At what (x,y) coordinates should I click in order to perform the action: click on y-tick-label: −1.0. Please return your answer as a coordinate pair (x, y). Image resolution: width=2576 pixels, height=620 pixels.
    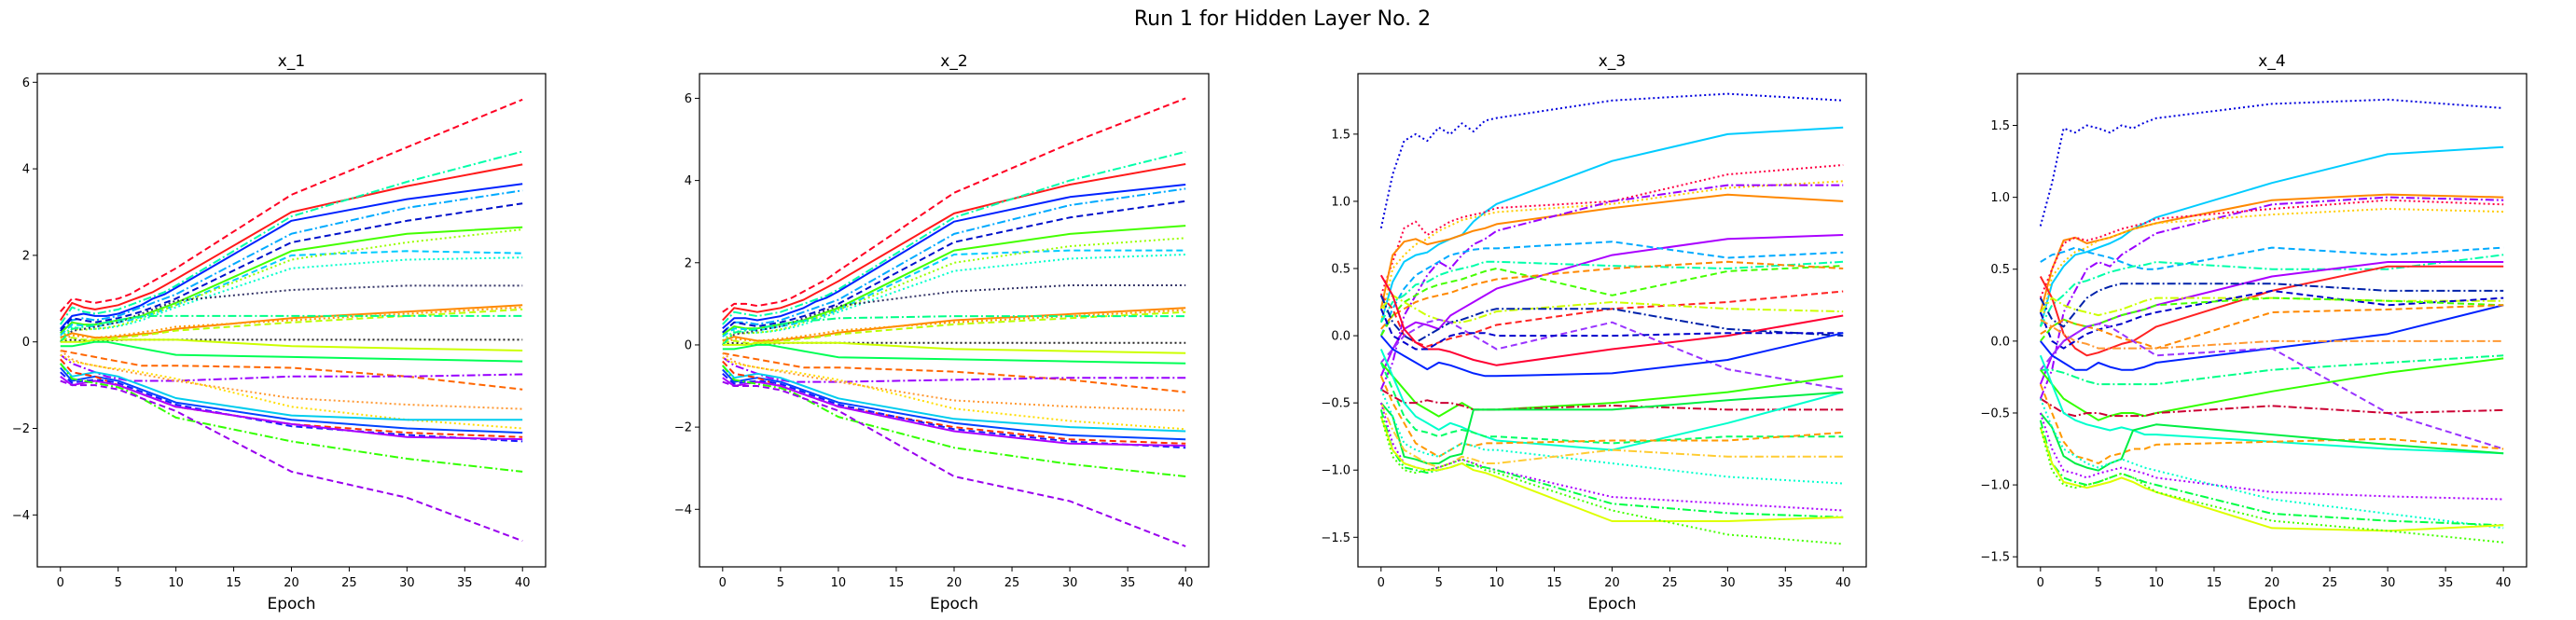
    Looking at the image, I should click on (1995, 486).